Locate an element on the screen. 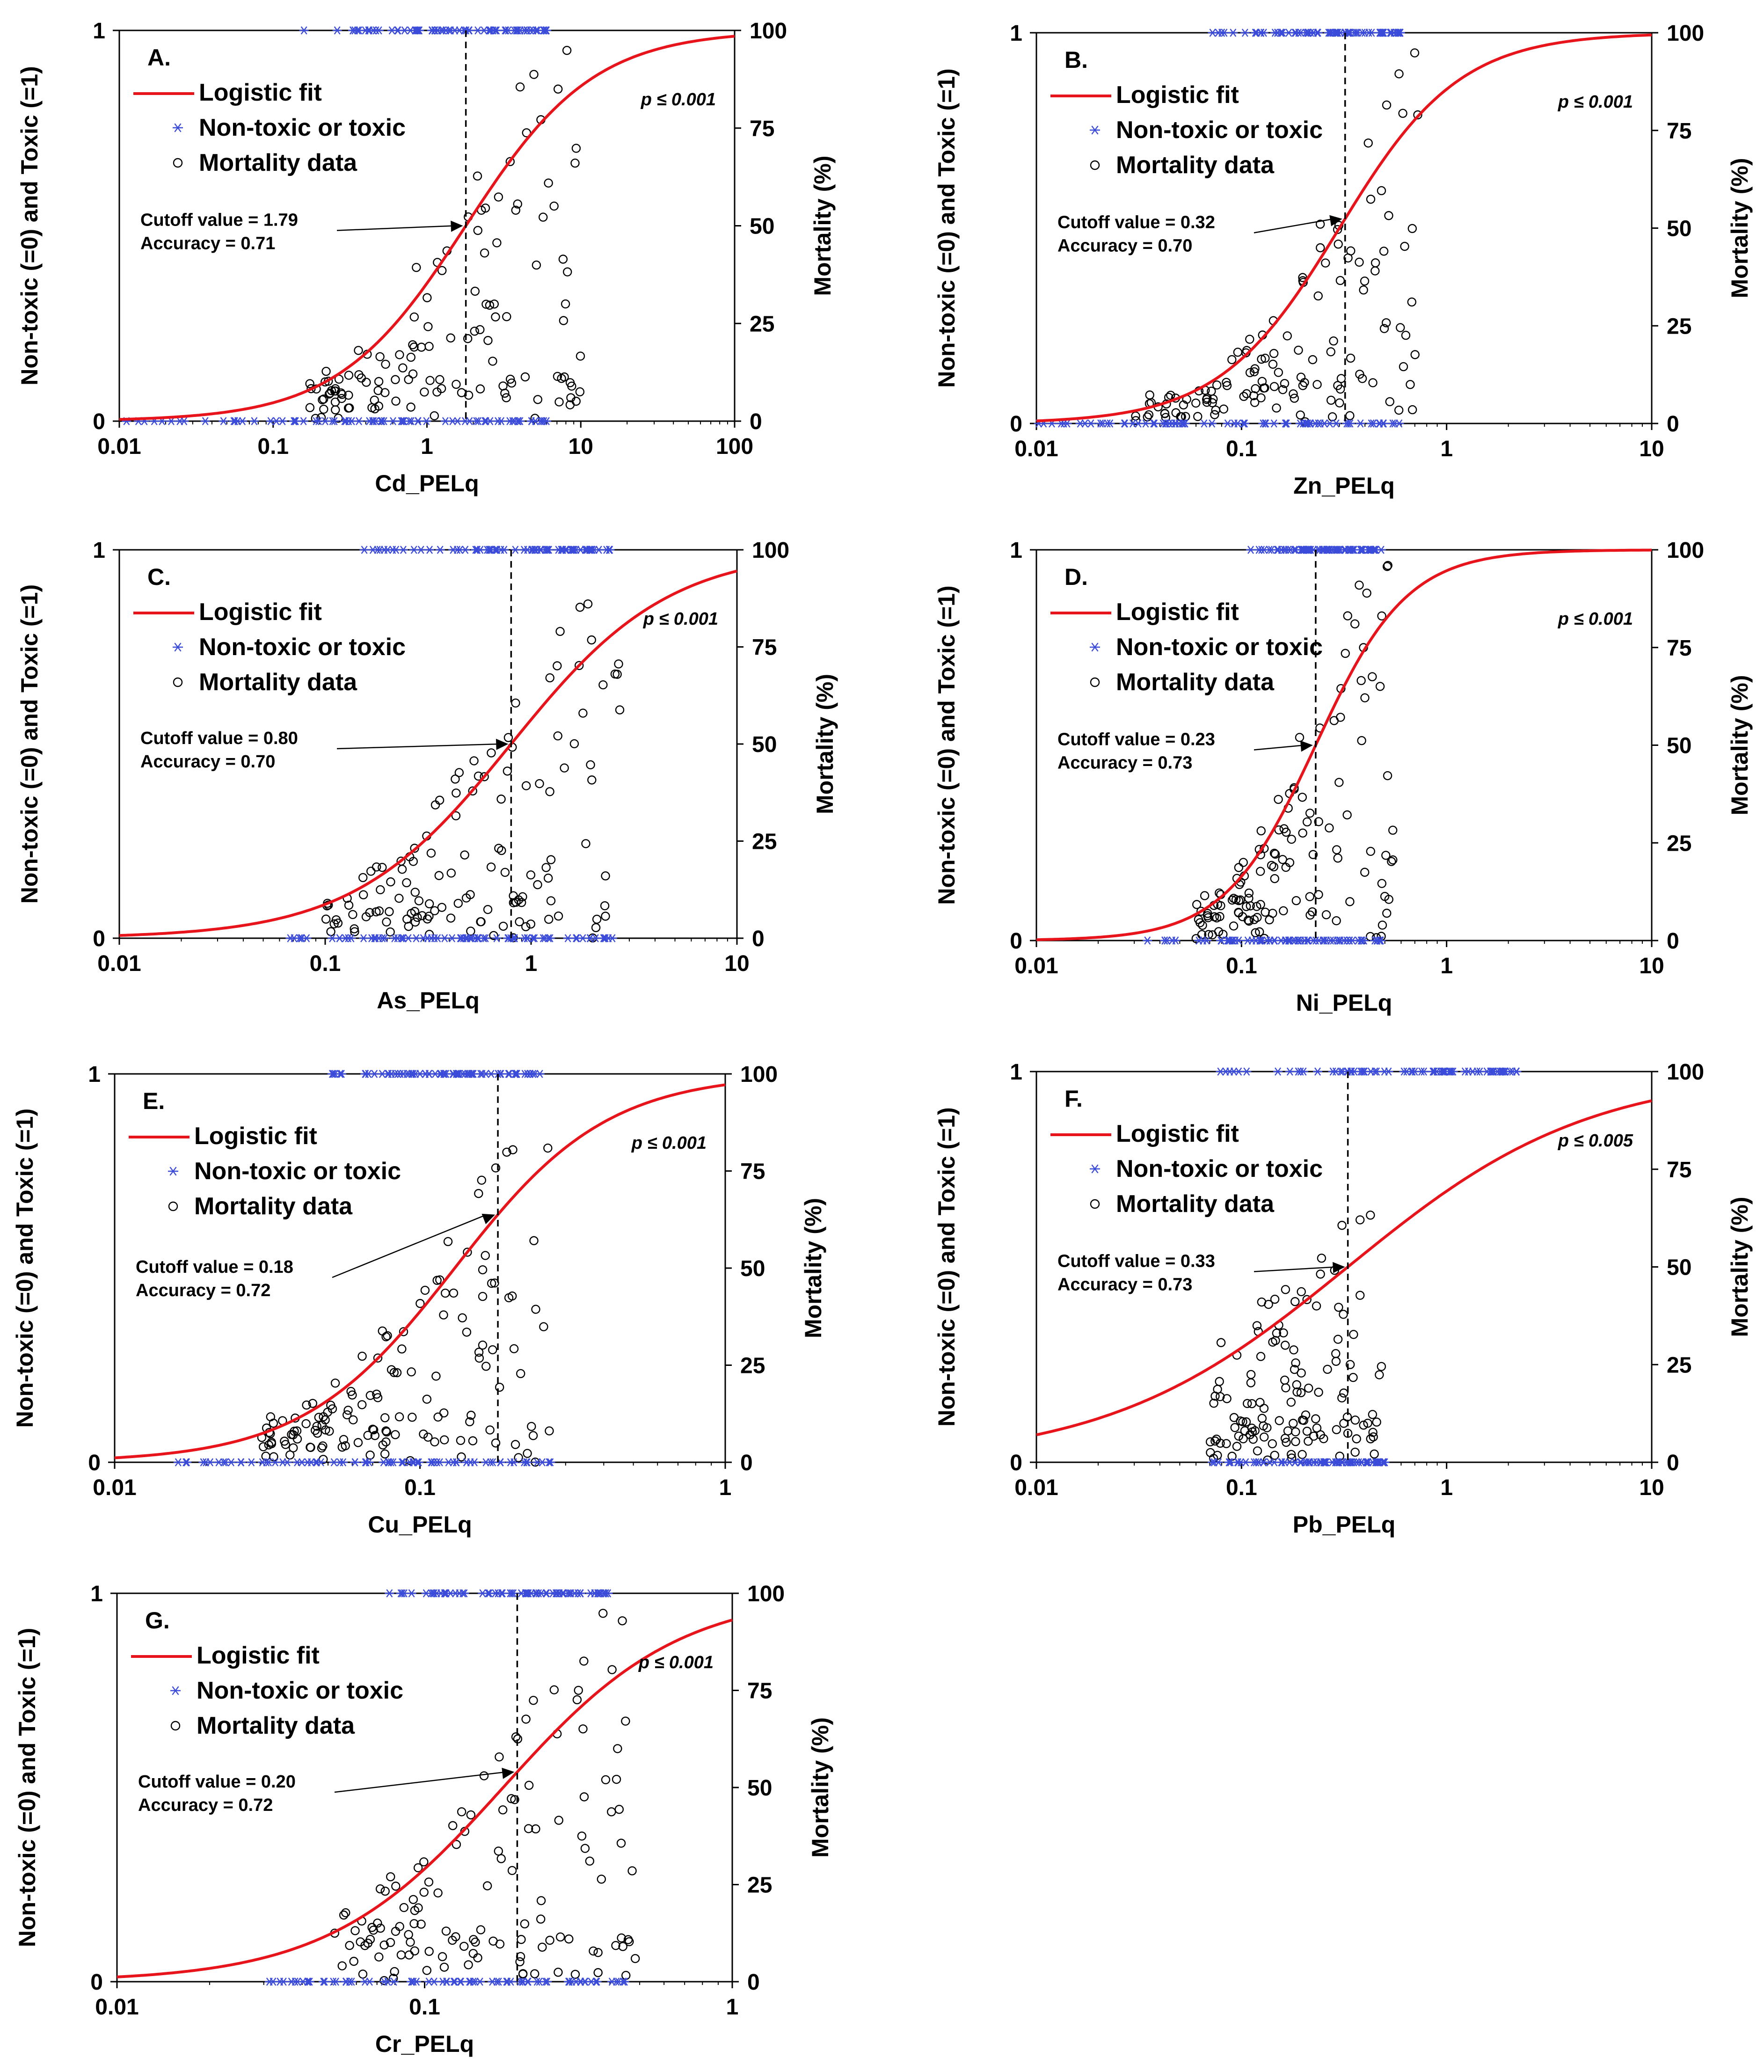 The image size is (1764, 2072). panel-label: C. is located at coordinates (159, 577).